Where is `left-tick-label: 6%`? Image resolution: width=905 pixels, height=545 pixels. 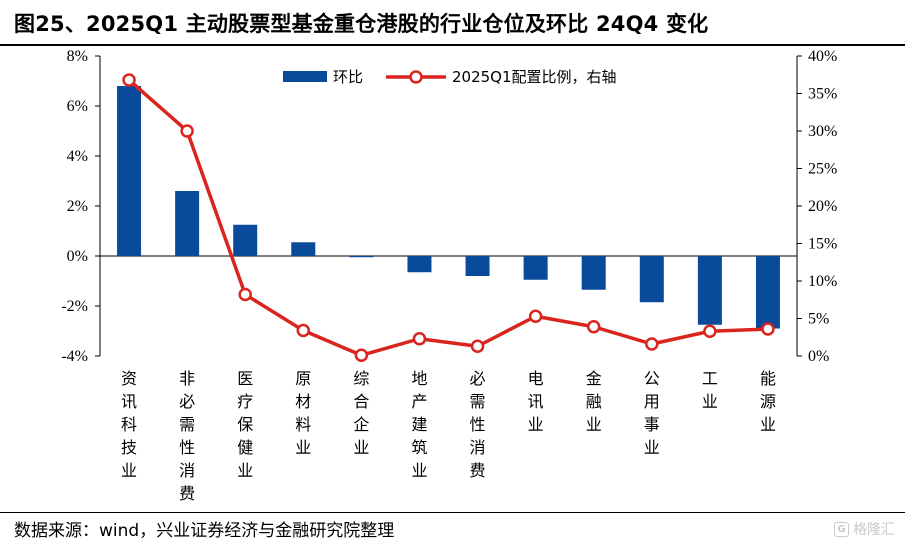 left-tick-label: 6% is located at coordinates (77, 106).